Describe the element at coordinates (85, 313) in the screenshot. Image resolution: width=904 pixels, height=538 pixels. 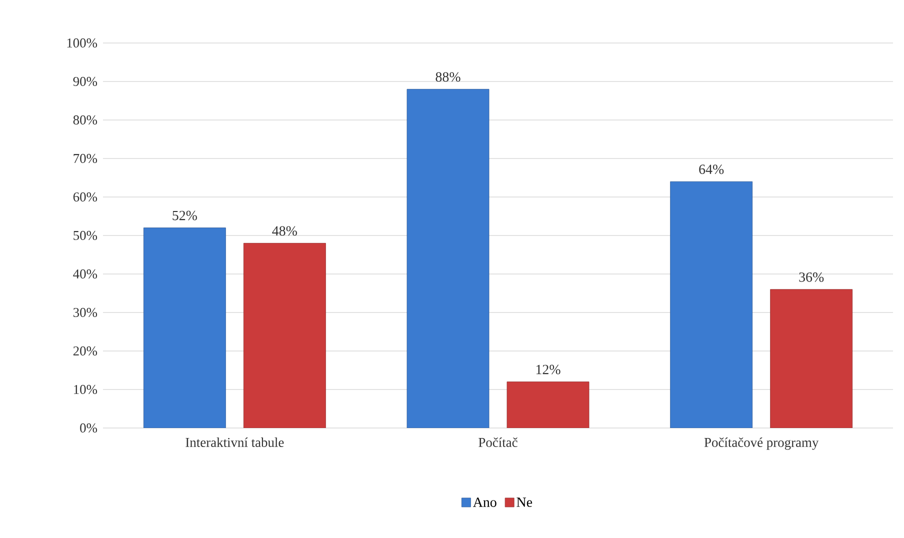
I see `y-tick-label: 30%` at that location.